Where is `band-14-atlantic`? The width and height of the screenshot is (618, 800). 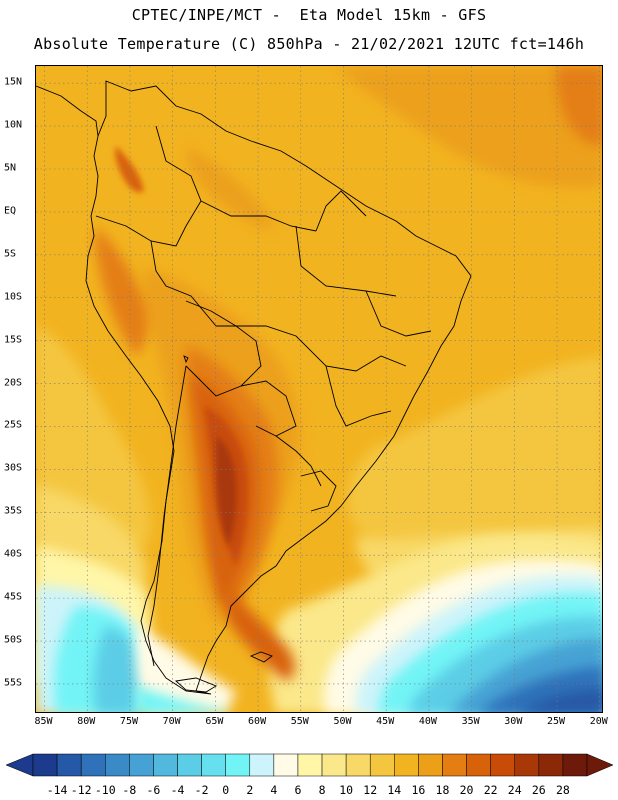 band-14-atlantic is located at coordinates (474, 471).